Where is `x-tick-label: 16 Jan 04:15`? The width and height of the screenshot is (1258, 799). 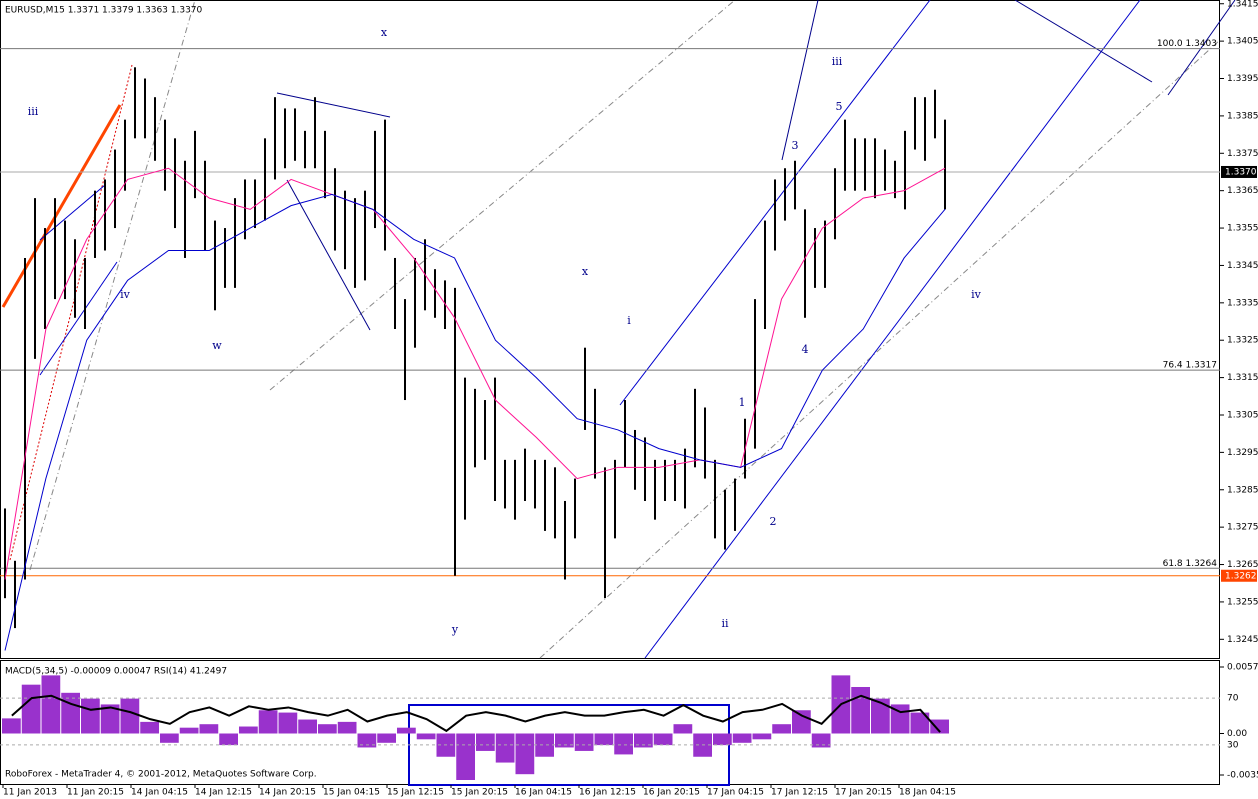
x-tick-label: 16 Jan 04:15 is located at coordinates (543, 793).